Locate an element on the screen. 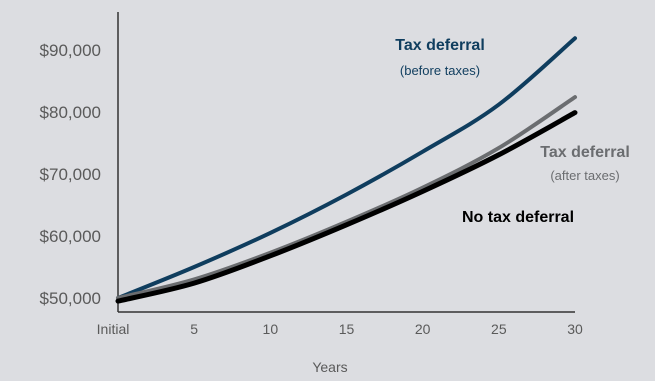 The width and height of the screenshot is (655, 381). x-tick-label: 30 is located at coordinates (575, 329).